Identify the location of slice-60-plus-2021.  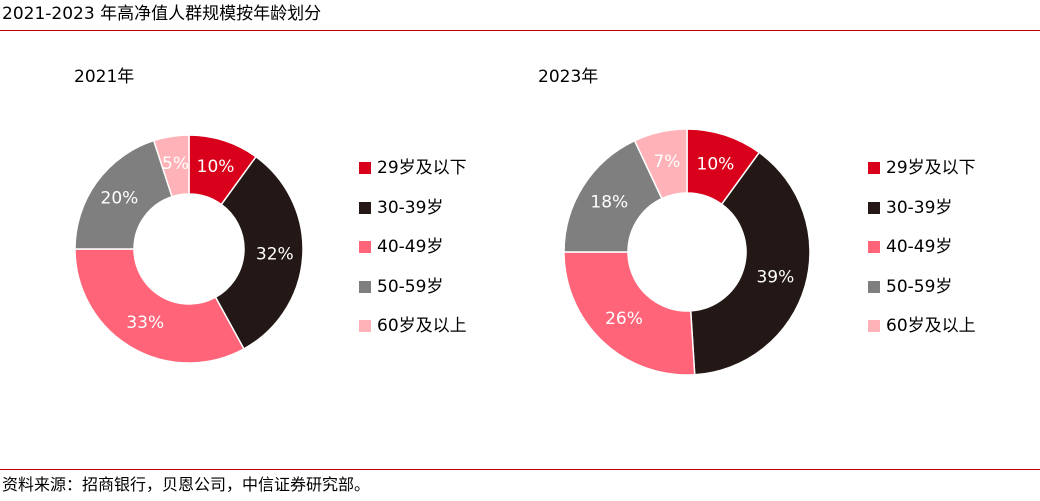
(171, 166).